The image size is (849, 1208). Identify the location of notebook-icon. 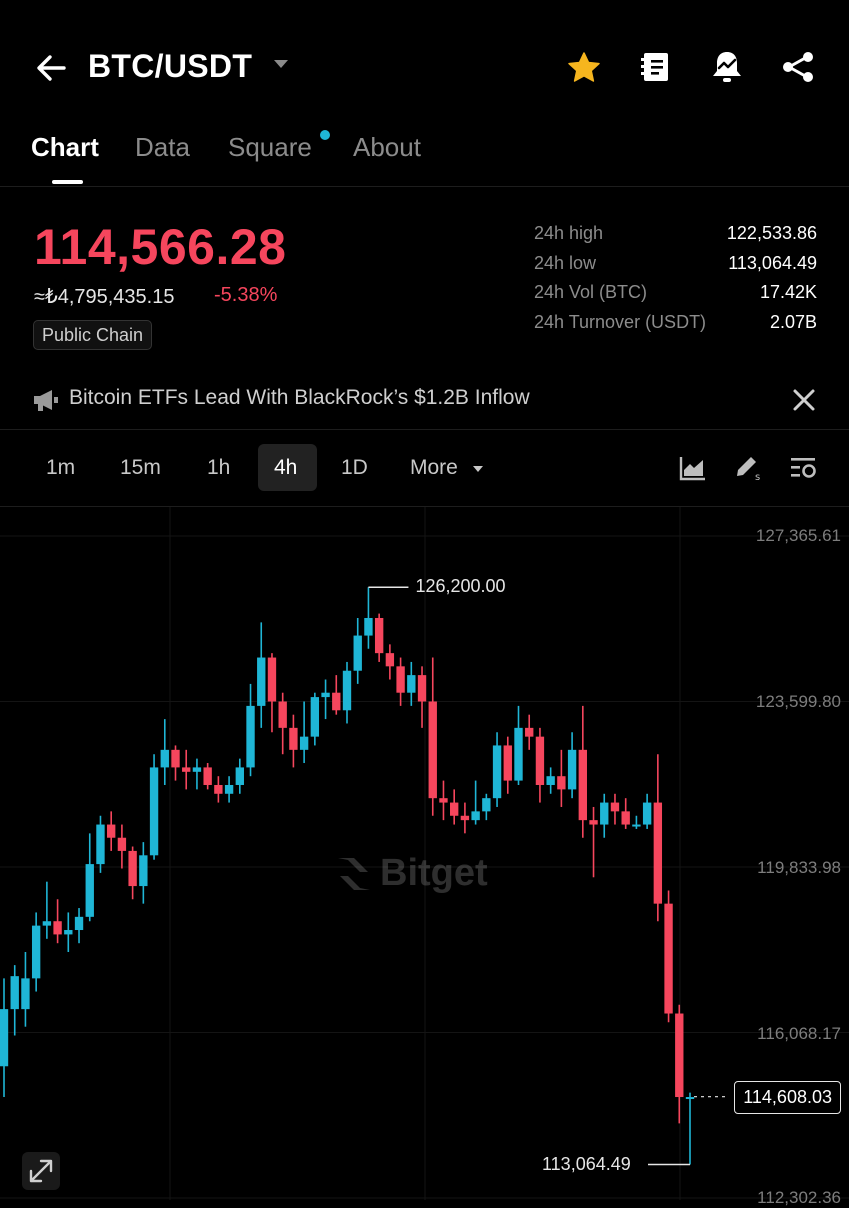
(656, 67).